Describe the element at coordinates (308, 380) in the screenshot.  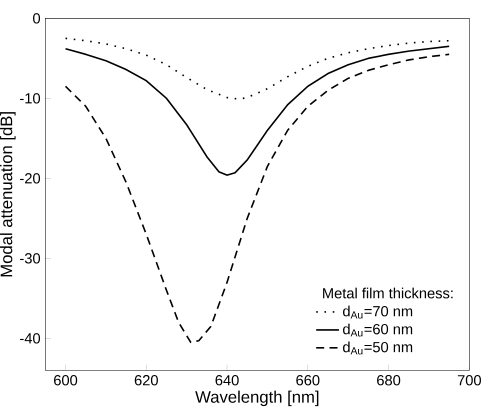
I see `x-tick-label: 660` at that location.